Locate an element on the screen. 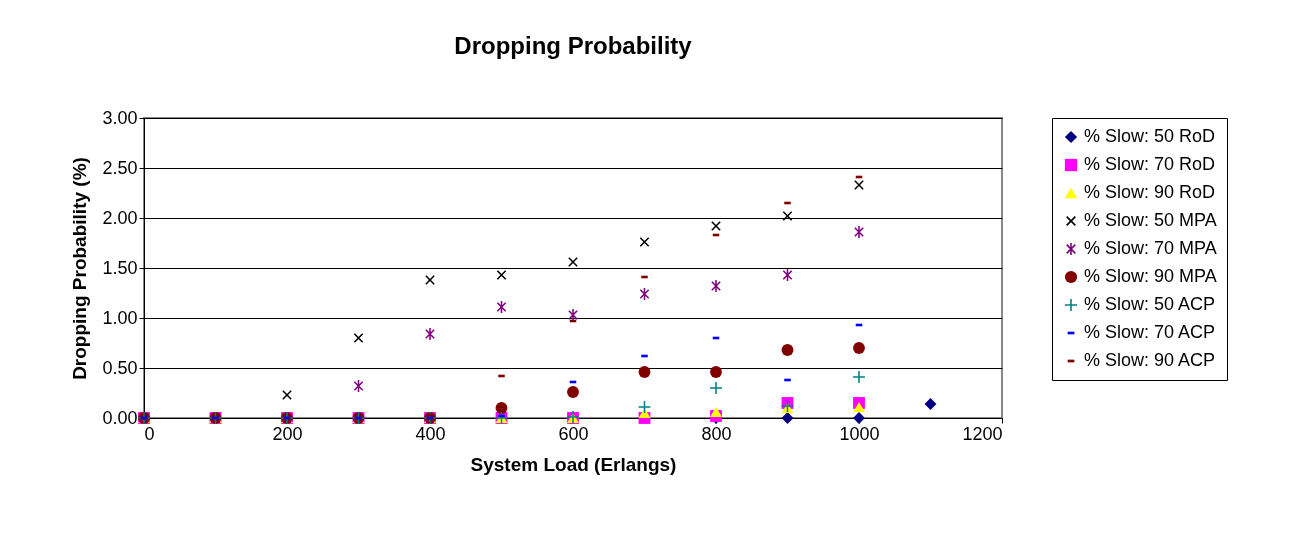  y-tick-label: 1.50 is located at coordinates (120, 267).